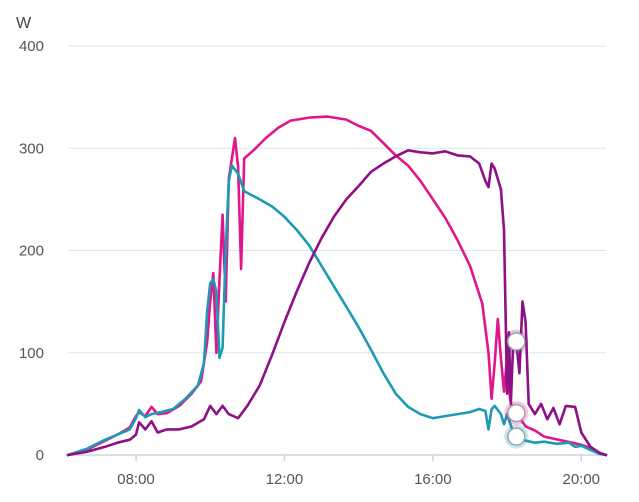  What do you see at coordinates (581, 479) in the screenshot?
I see `x-tick-label: 20:00` at bounding box center [581, 479].